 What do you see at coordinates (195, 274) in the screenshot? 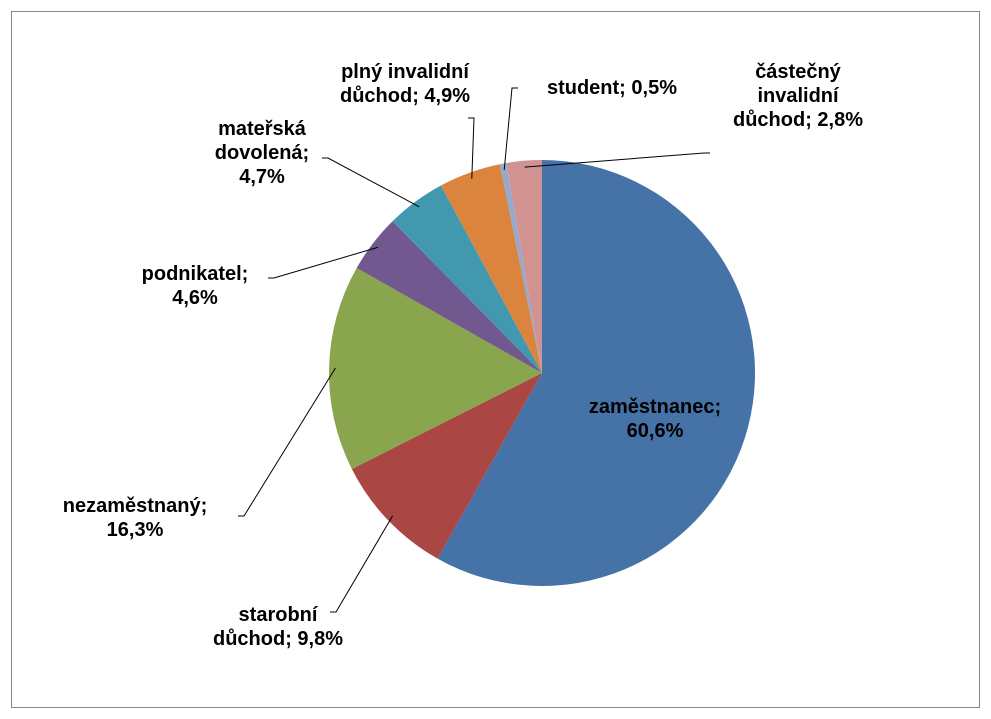
I see `label-category: podnikatel;` at bounding box center [195, 274].